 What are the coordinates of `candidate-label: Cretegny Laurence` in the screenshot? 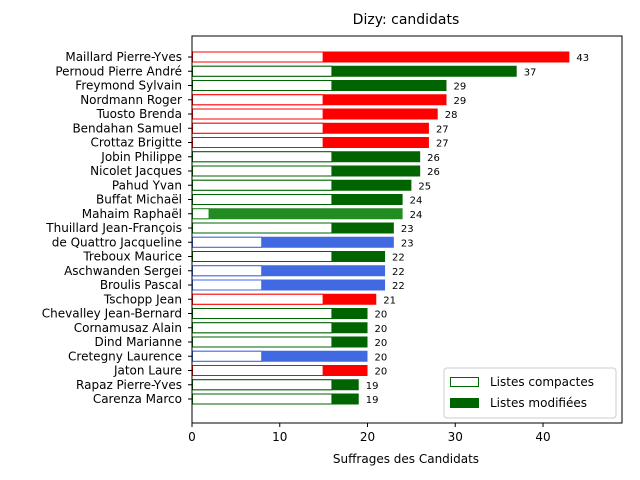 It's located at (125, 356).